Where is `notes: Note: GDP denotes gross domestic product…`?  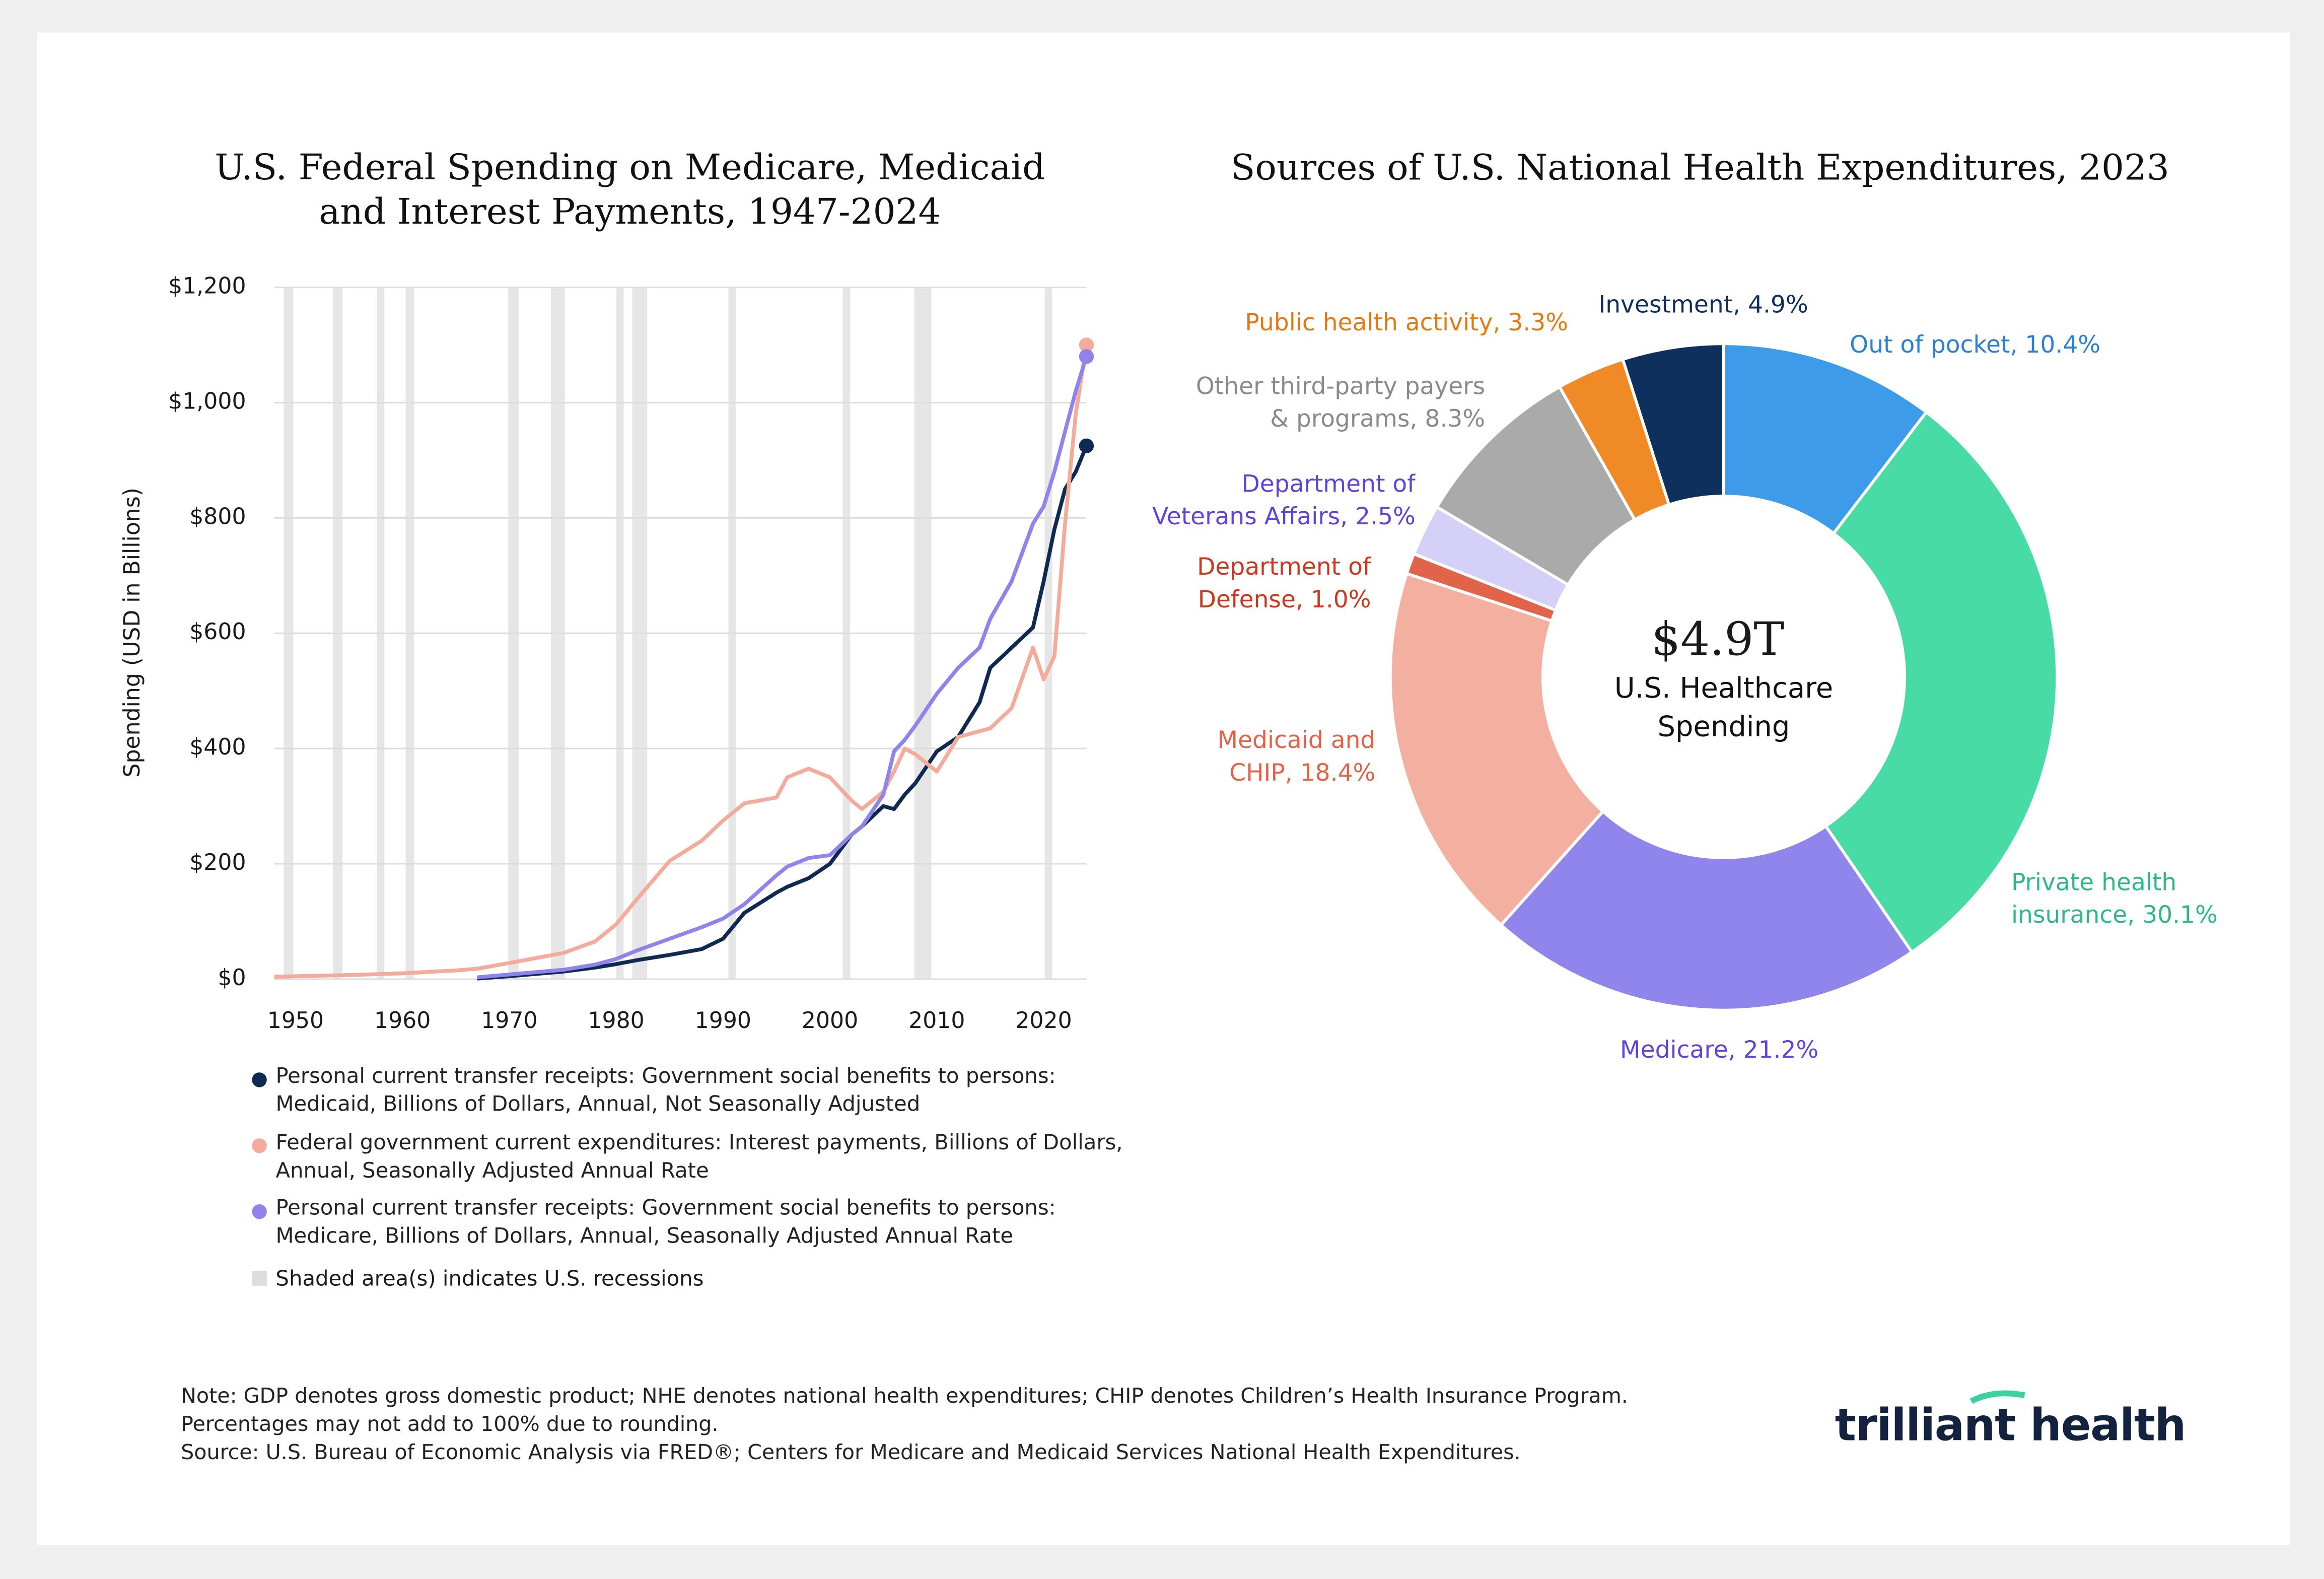
notes: Note: GDP denotes gross domestic product… is located at coordinates (905, 1425).